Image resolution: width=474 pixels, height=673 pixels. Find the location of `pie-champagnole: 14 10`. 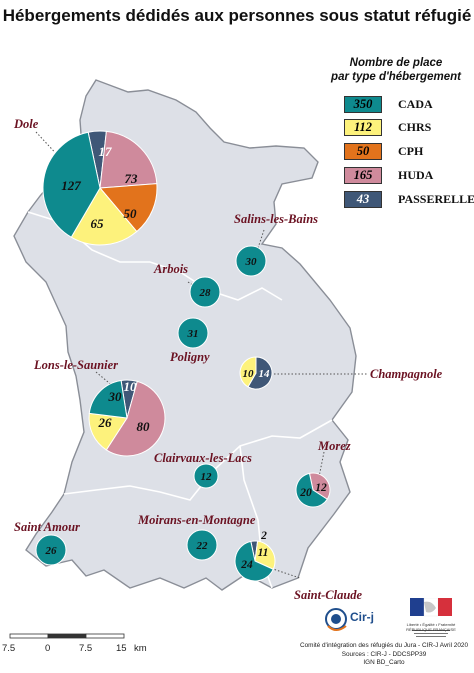

pie-champagnole: 14 10 is located at coordinates (256, 373).